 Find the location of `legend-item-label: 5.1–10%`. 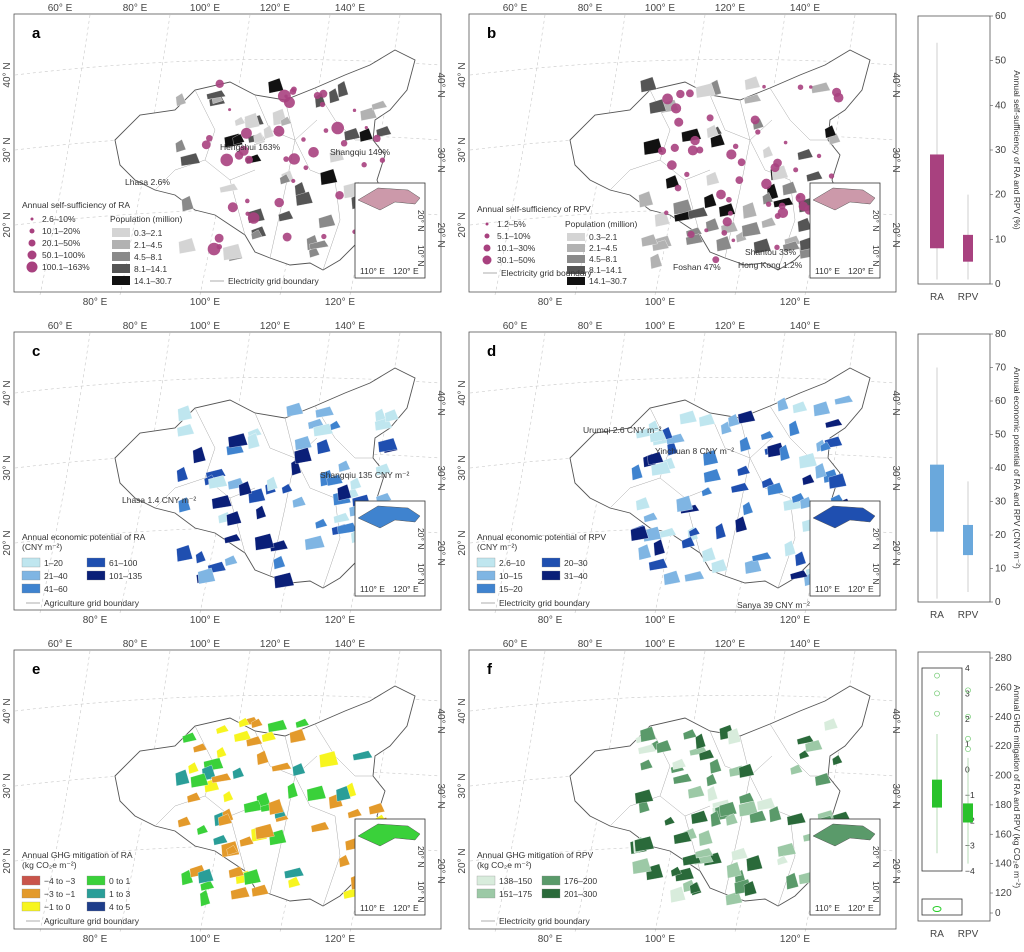

legend-item-label: 5.1–10% is located at coordinates (514, 236).